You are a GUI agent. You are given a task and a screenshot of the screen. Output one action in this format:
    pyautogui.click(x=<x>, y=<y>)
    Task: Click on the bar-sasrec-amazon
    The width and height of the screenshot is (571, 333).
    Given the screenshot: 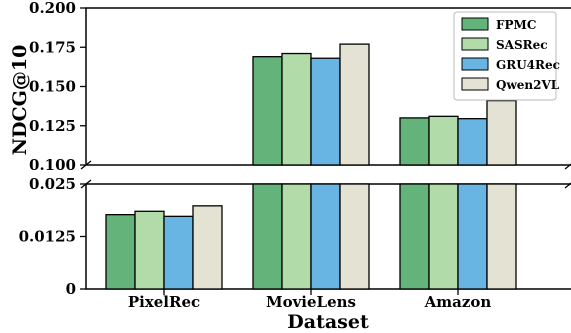 What is the action you would take?
    pyautogui.click(x=443, y=140)
    